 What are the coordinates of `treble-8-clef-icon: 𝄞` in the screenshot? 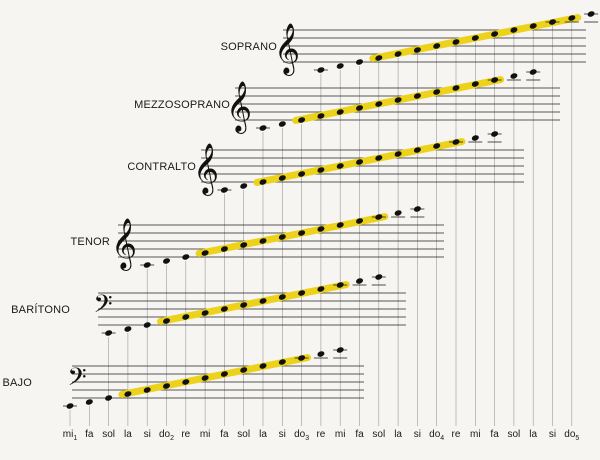 It's located at (124, 244).